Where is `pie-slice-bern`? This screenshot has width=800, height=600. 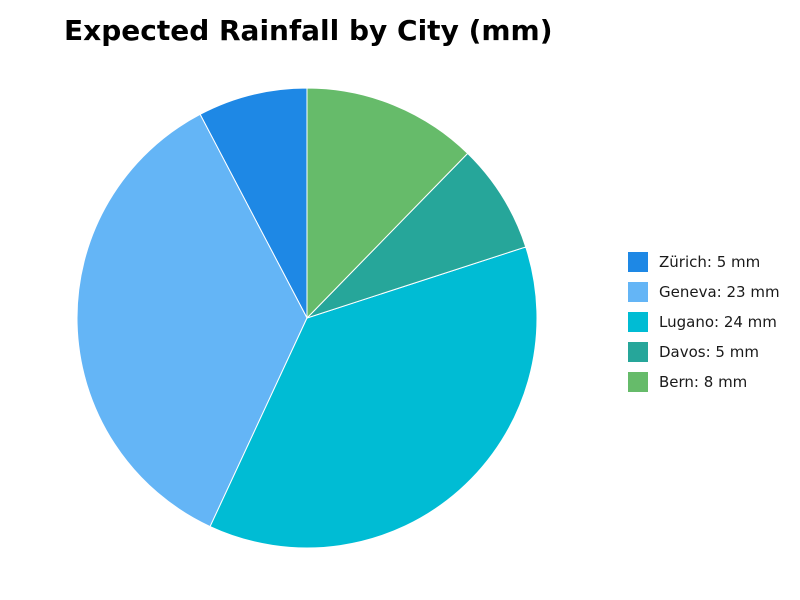
pie-slice-bern is located at coordinates (387, 203).